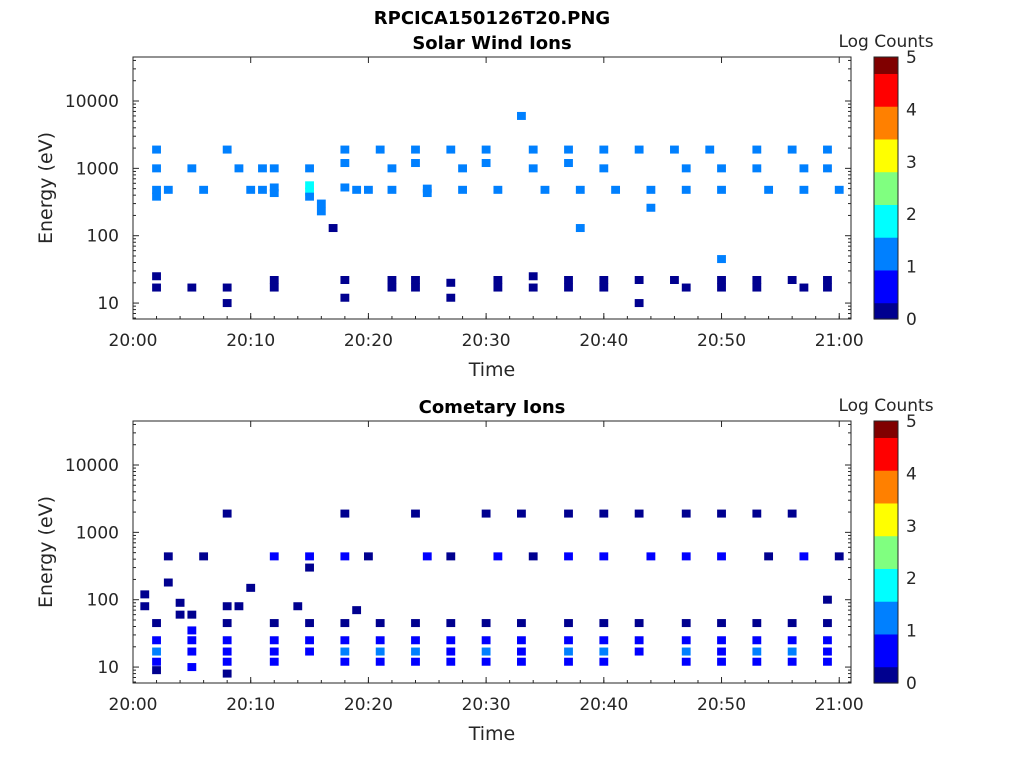 This screenshot has width=1024, height=768. What do you see at coordinates (103, 237) in the screenshot?
I see `y-tick-label: 100` at bounding box center [103, 237].